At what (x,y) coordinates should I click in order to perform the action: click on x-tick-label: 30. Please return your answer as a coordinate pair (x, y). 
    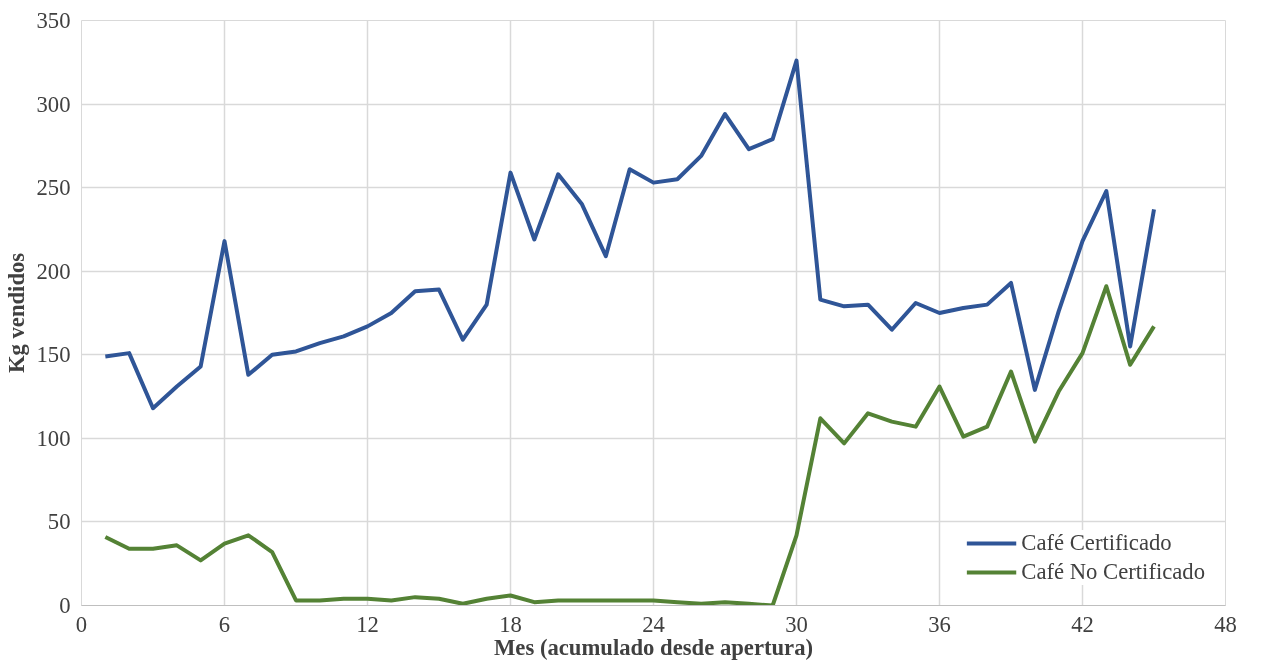
    Looking at the image, I should click on (796, 624).